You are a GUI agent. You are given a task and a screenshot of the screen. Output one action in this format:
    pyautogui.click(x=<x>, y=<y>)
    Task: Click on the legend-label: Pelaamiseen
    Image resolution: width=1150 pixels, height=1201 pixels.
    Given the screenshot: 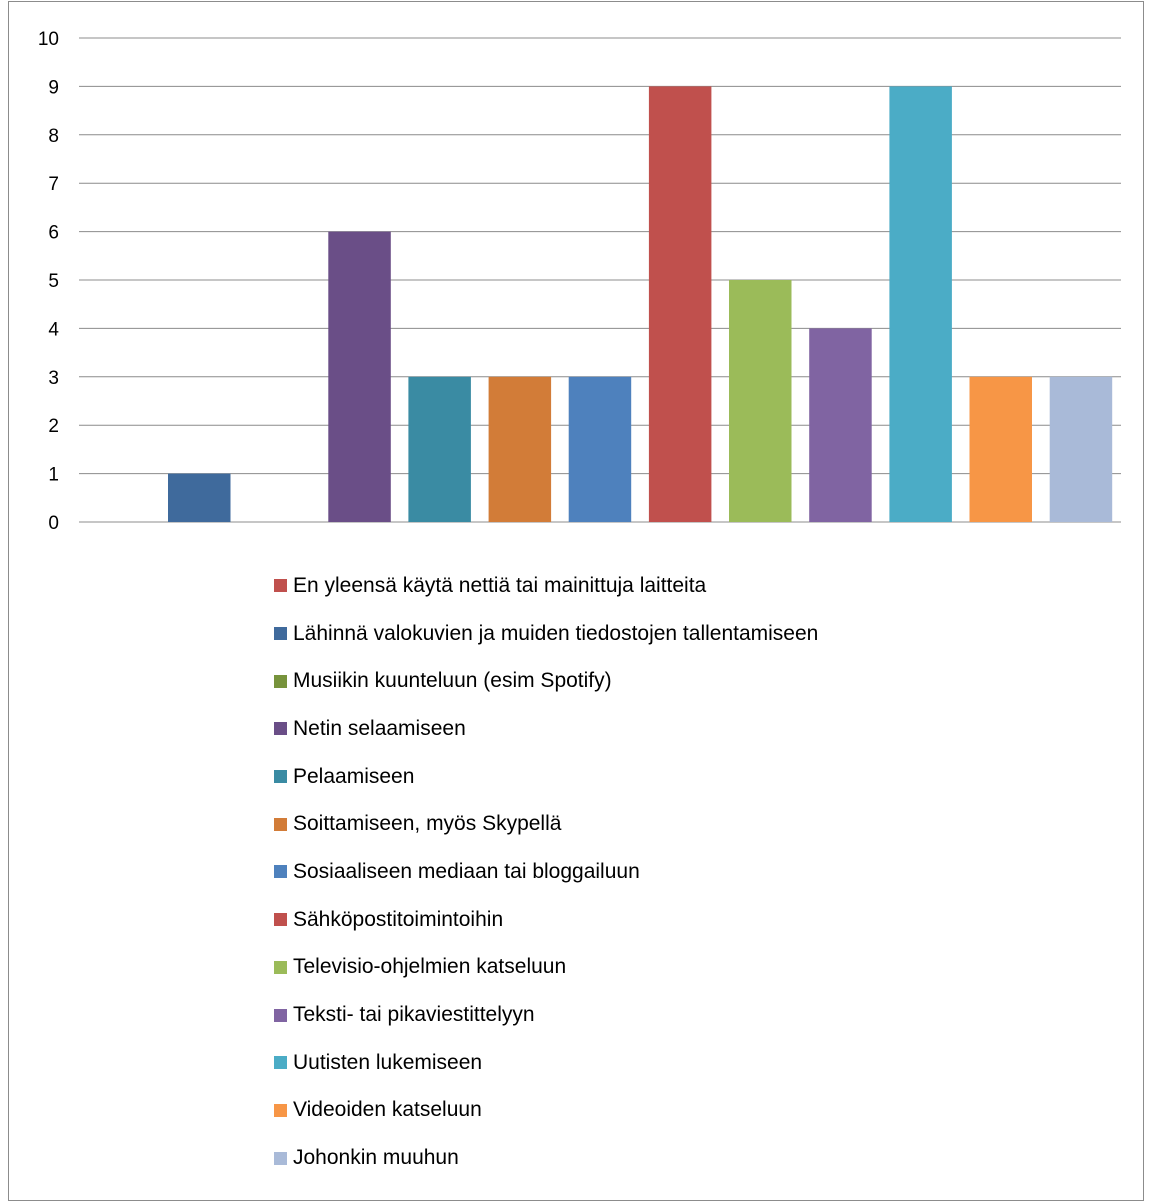 What is the action you would take?
    pyautogui.click(x=354, y=776)
    